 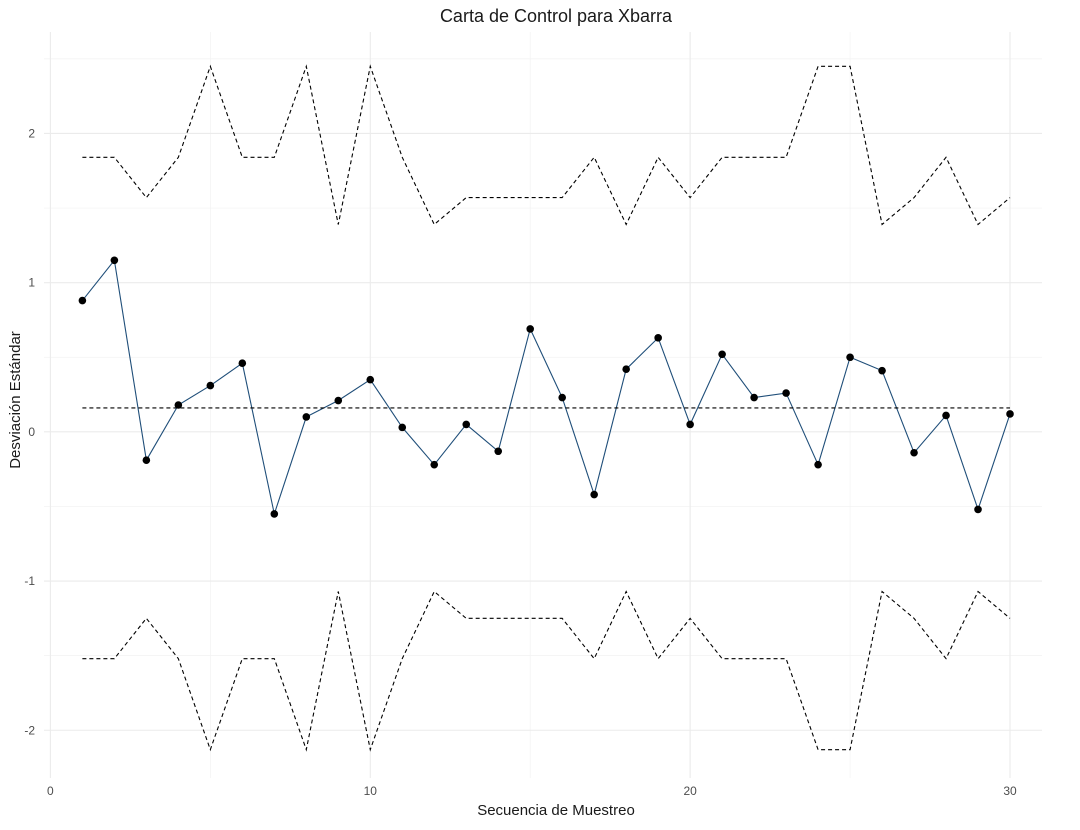 I want to click on x-tick-label: 10, so click(x=371, y=791).